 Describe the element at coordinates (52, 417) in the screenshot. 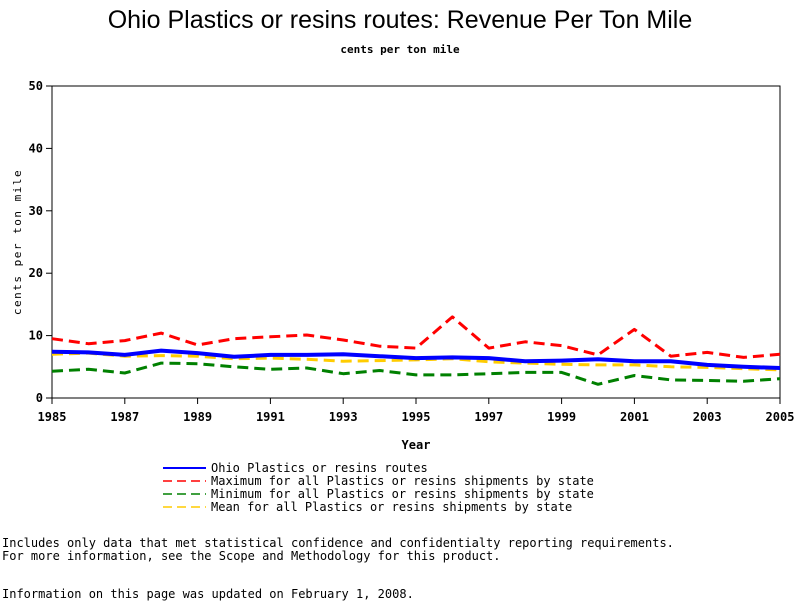

I see `x-tick-label: 1985` at that location.